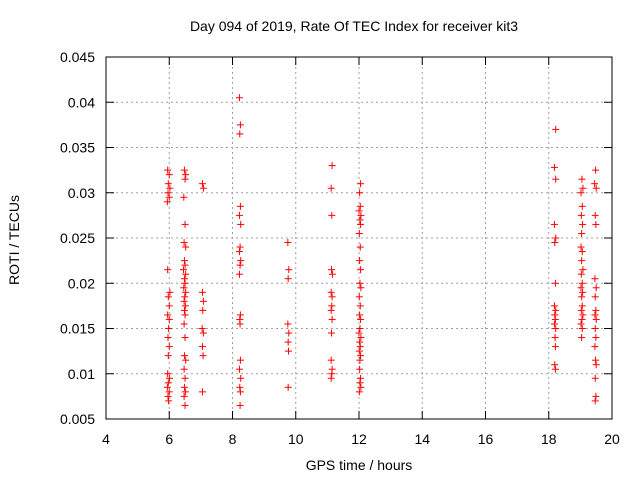 The width and height of the screenshot is (640, 480). I want to click on y-axis-label: ROTI / TECUs, so click(14, 240).